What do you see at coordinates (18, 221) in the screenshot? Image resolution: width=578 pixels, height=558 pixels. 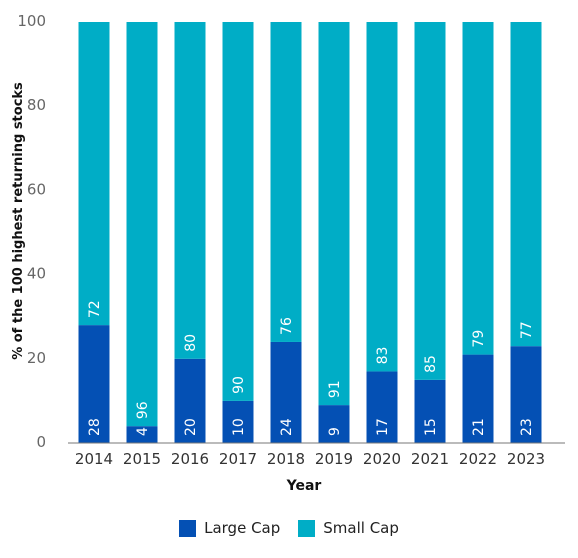 I see `y-axis-title: % of the 100 highest returning stocks` at bounding box center [18, 221].